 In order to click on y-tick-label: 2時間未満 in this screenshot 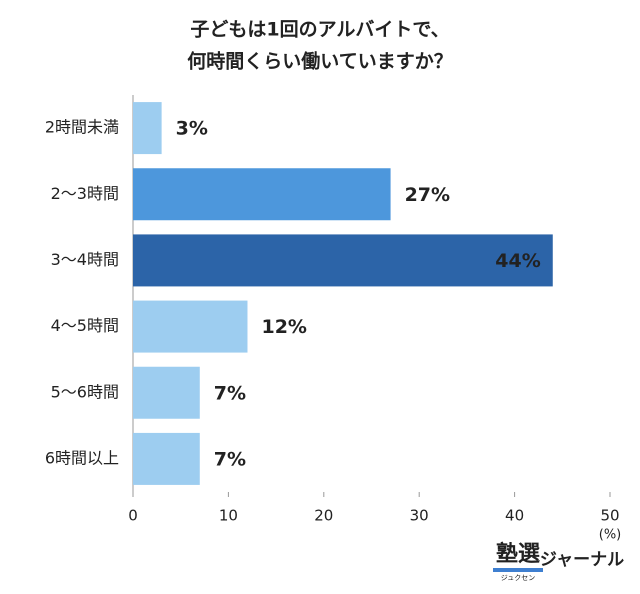, I will do `click(82, 127)`.